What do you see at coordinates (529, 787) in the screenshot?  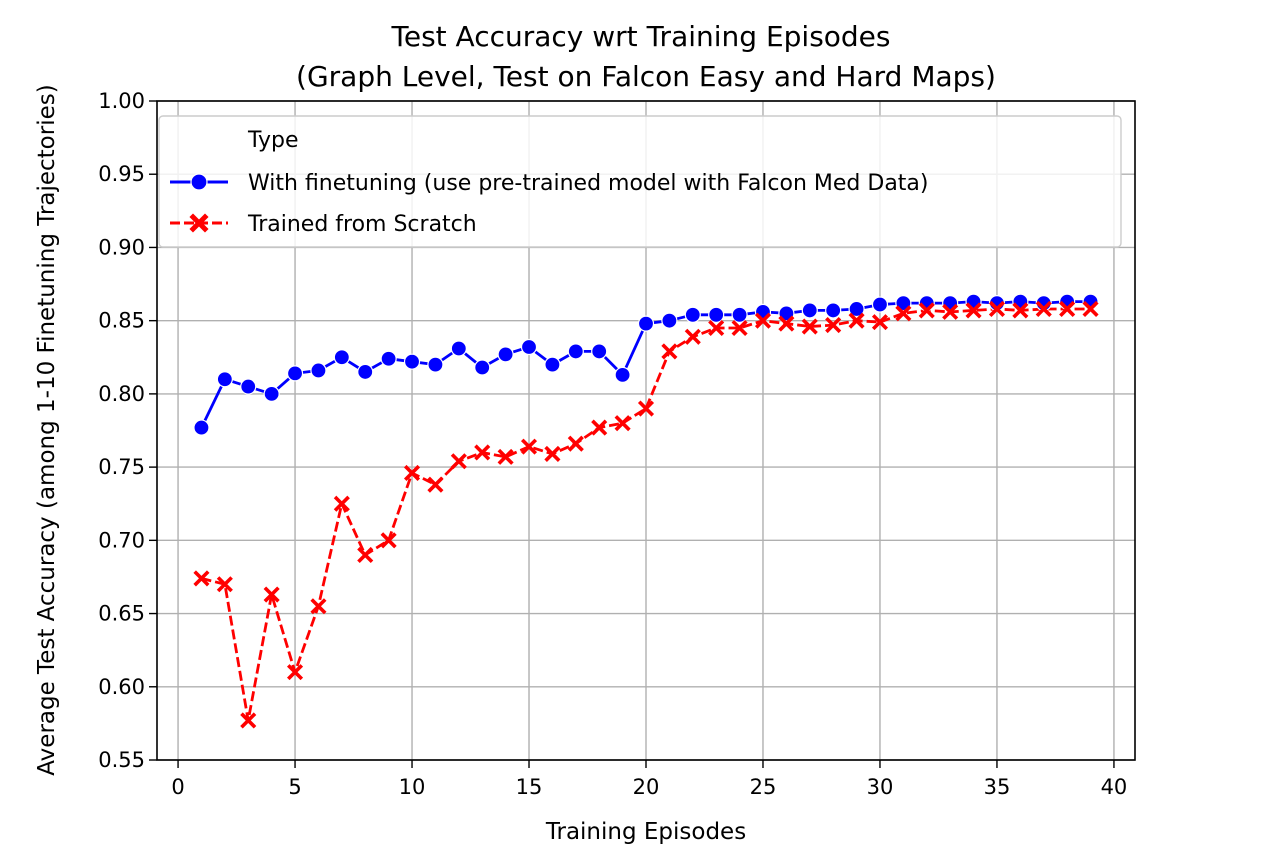 I see `x-tick-label: 15` at bounding box center [529, 787].